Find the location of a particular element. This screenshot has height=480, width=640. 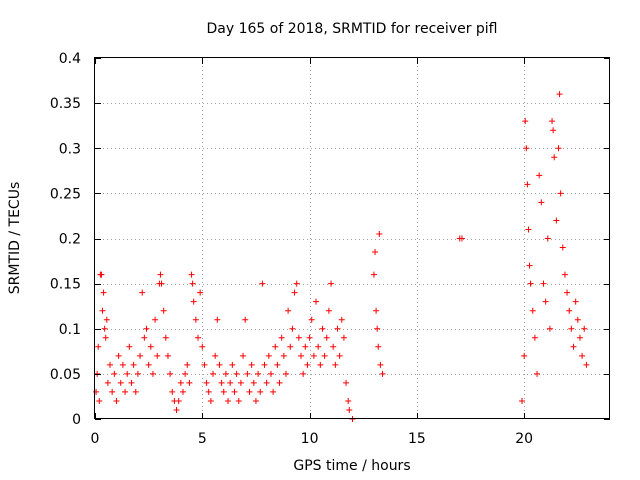

x-tick-label: 0 is located at coordinates (95, 439).